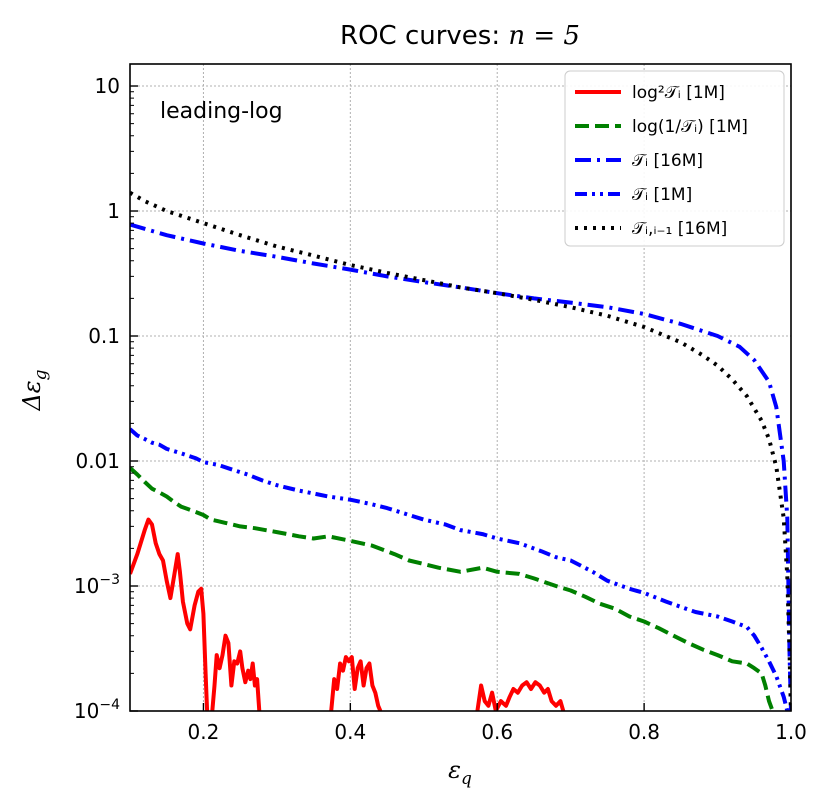 The image size is (830, 807). What do you see at coordinates (221, 111) in the screenshot?
I see `annotation-leading-log: leading-log` at bounding box center [221, 111].